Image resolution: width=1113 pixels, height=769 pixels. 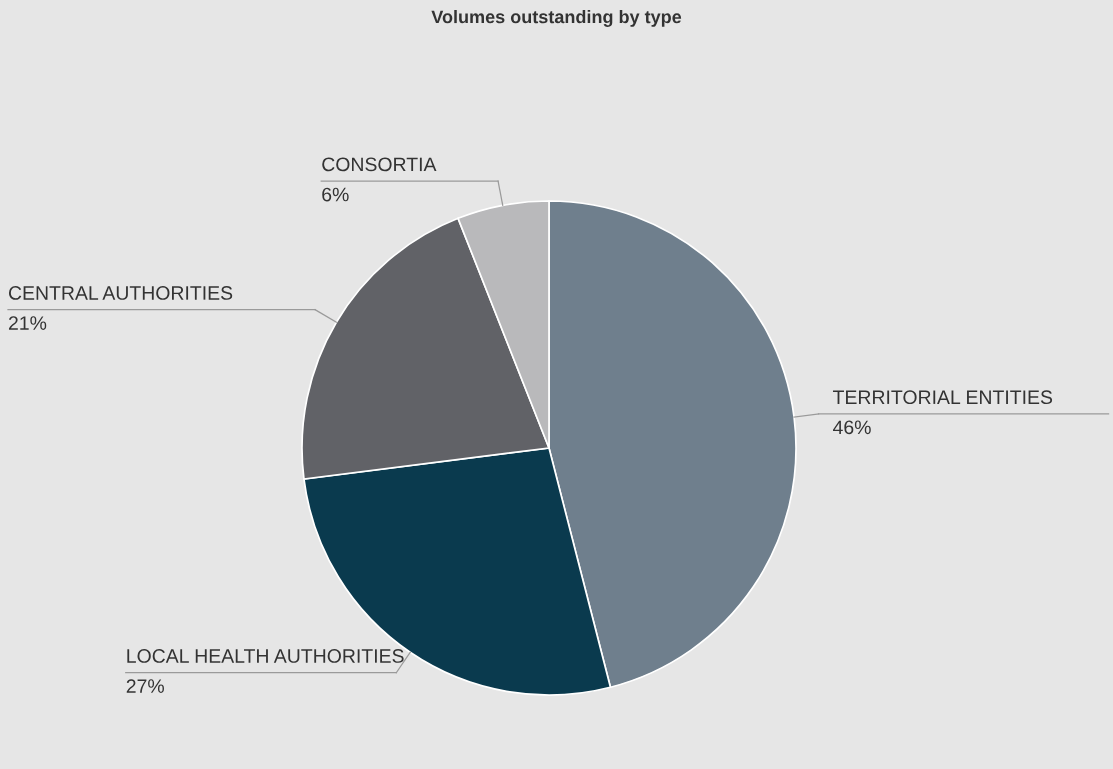 I want to click on slice-label: LOCAL HEALTH AUTHORITIES, so click(x=265, y=656).